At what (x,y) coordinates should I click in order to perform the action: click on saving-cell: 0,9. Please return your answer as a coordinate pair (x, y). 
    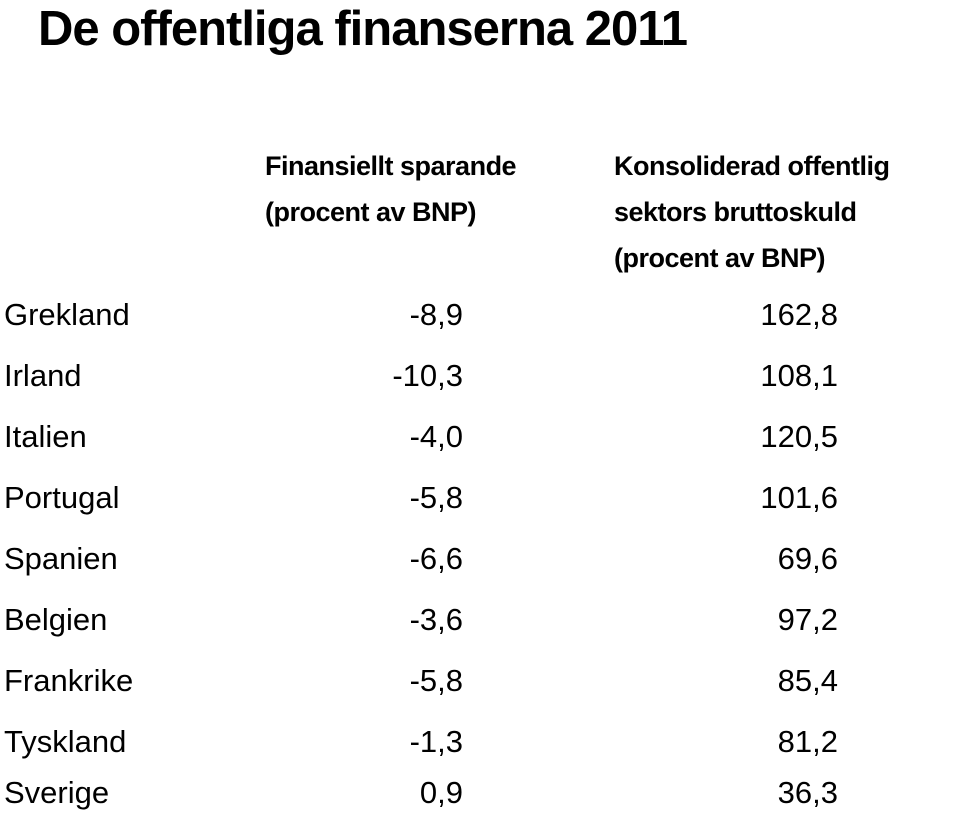
    Looking at the image, I should click on (441, 792).